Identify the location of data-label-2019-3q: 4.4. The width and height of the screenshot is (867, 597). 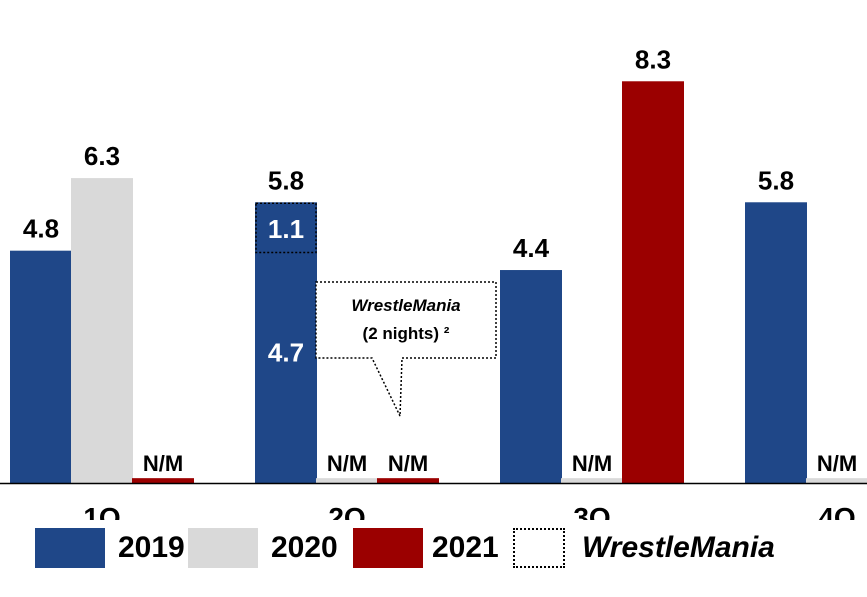
(531, 248).